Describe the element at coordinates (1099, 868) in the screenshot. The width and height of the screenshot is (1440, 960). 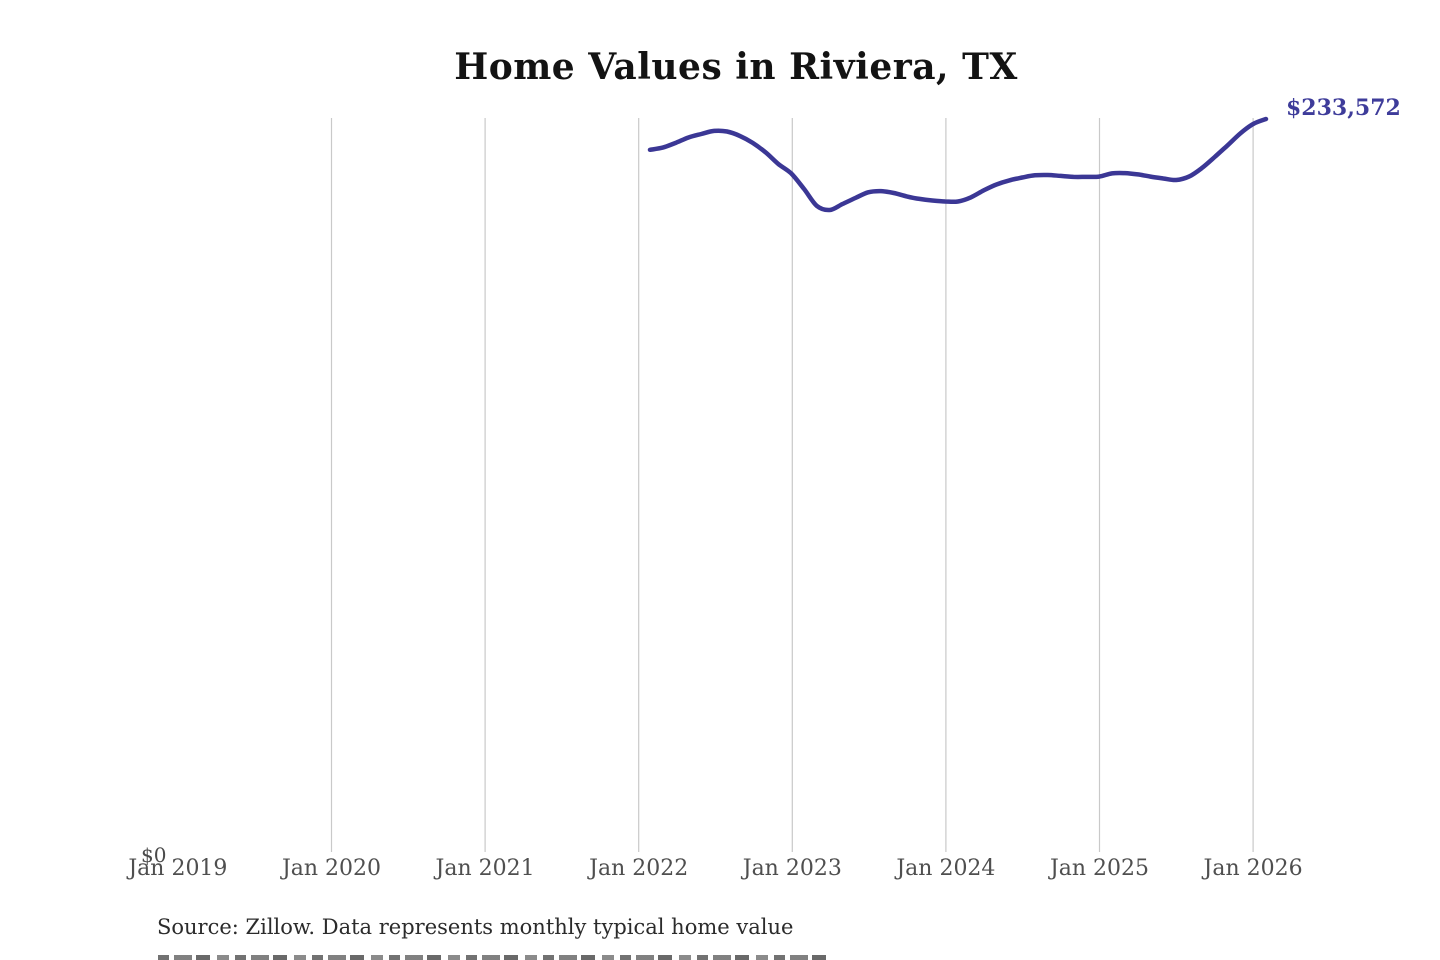
I see `x-tick-label: Jan 2025` at that location.